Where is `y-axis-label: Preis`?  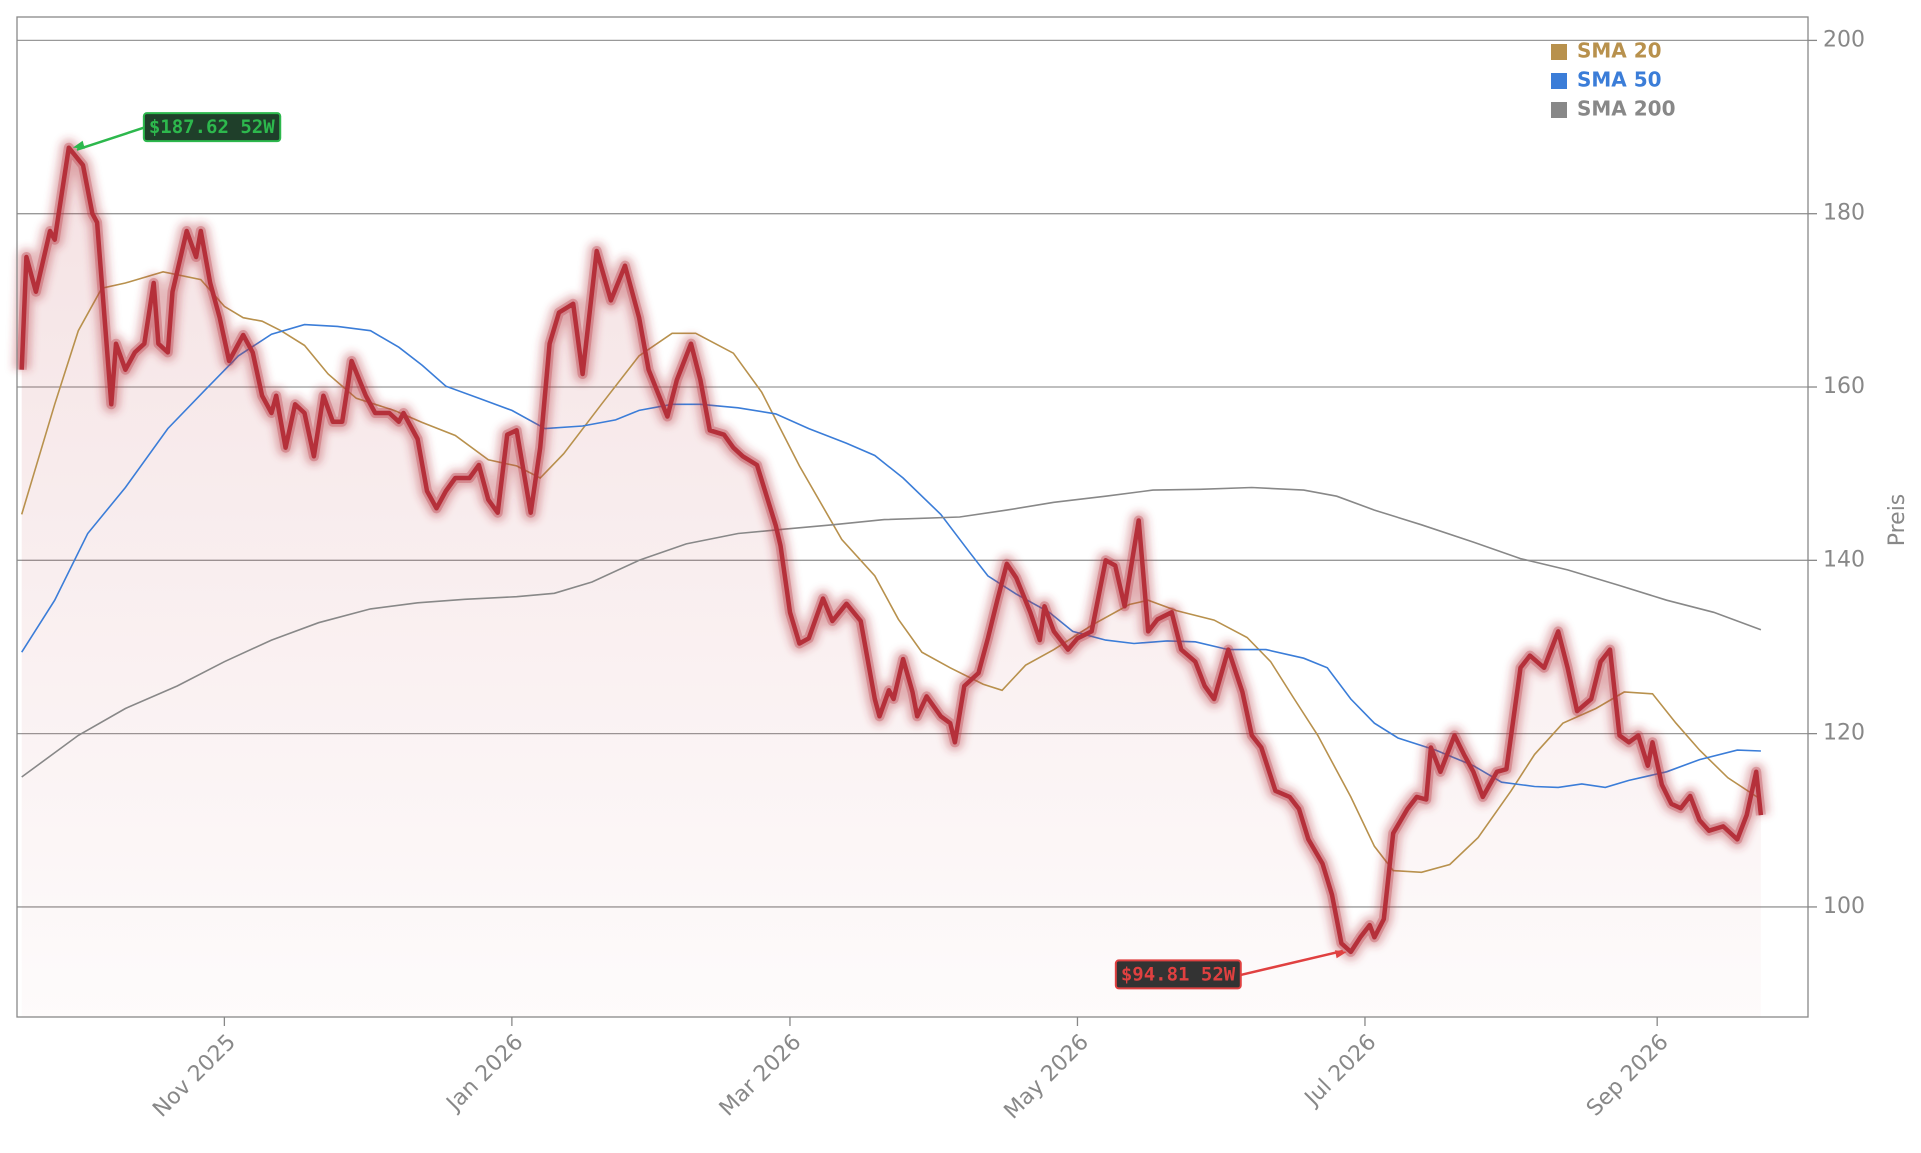 y-axis-label: Preis is located at coordinates (1897, 520).